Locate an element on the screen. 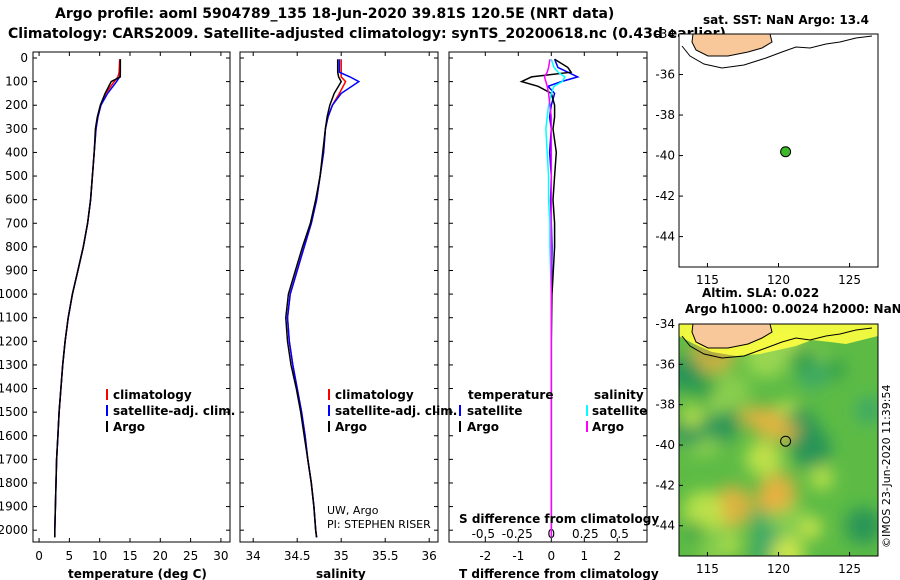  series-line-argo is located at coordinates (314, 298).